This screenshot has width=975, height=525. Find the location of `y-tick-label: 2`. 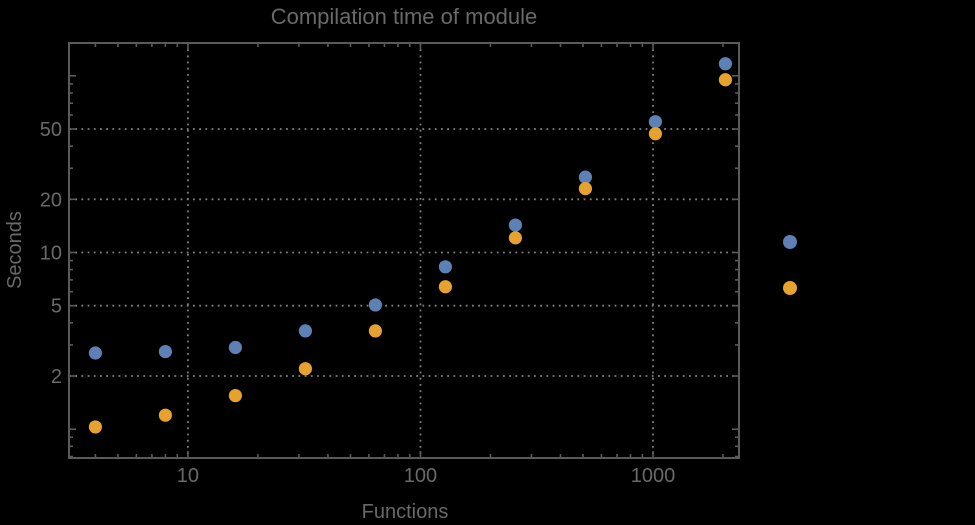

y-tick-label: 2 is located at coordinates (56, 377).